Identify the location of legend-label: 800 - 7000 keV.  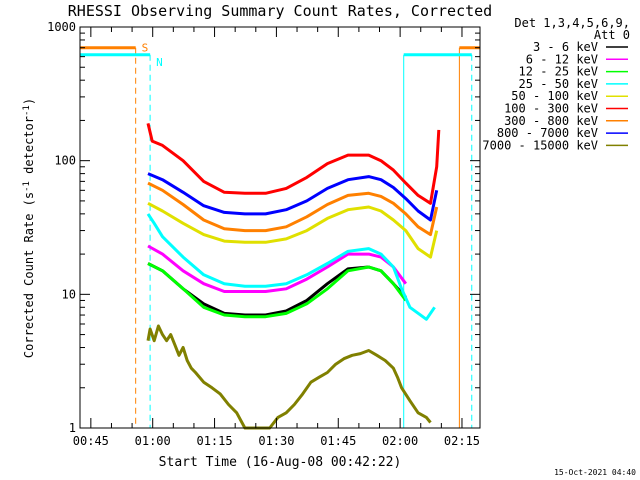
(547, 133).